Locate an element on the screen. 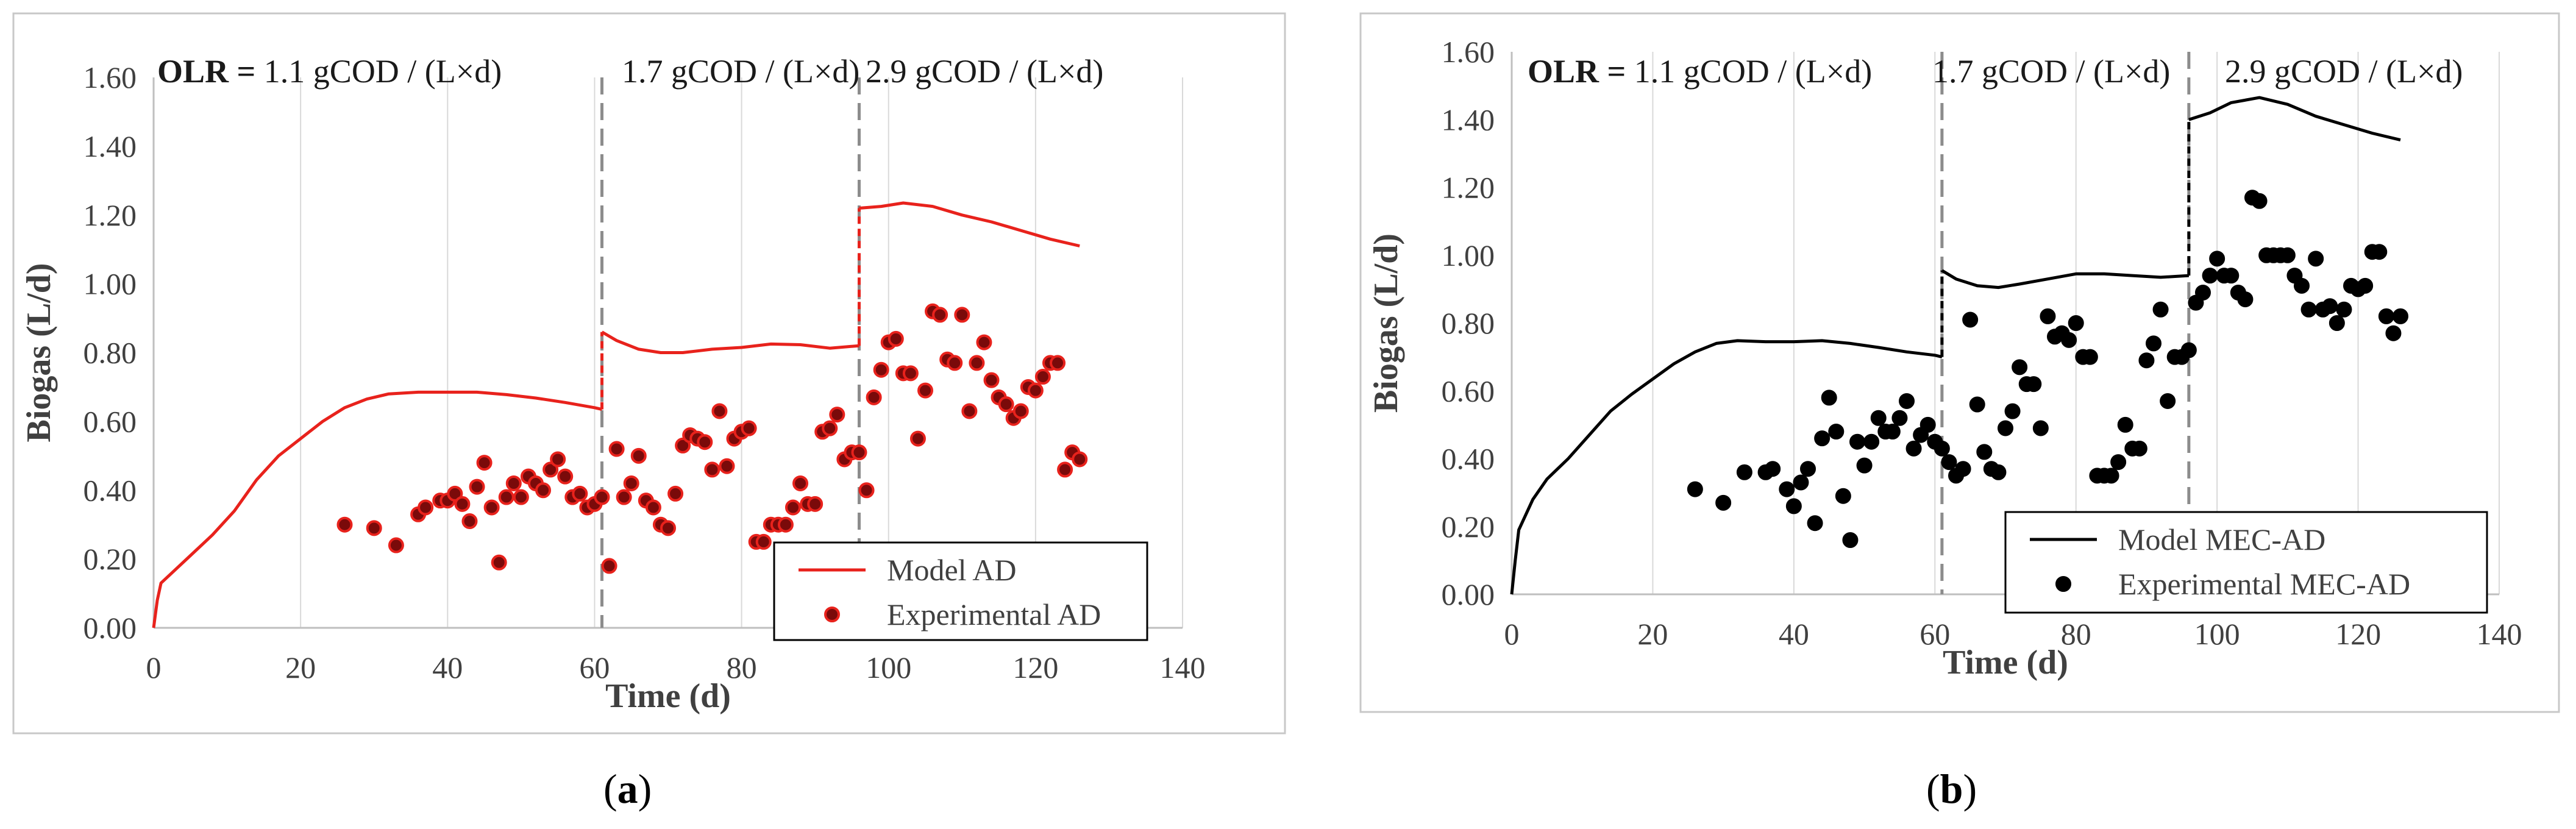  y-axis-title: Biogas (L/d) is located at coordinates (1386, 323).